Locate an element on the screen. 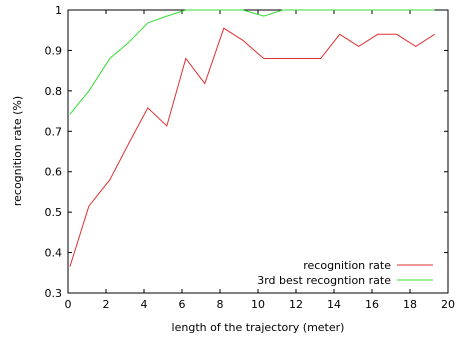 This screenshot has height=339, width=458. y-tick-label: 1 is located at coordinates (58, 10).